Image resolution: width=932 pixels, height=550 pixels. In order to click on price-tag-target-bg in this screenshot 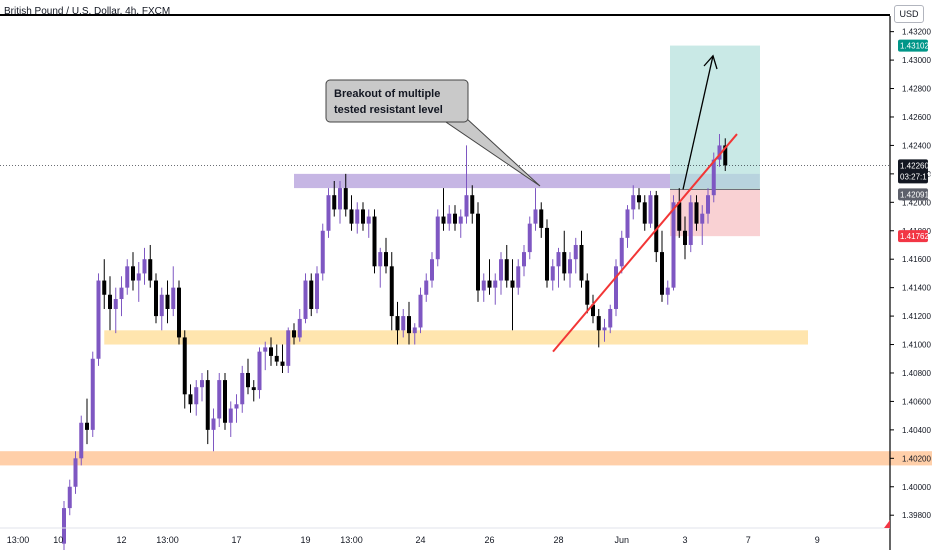, I will do `click(913, 45)`.